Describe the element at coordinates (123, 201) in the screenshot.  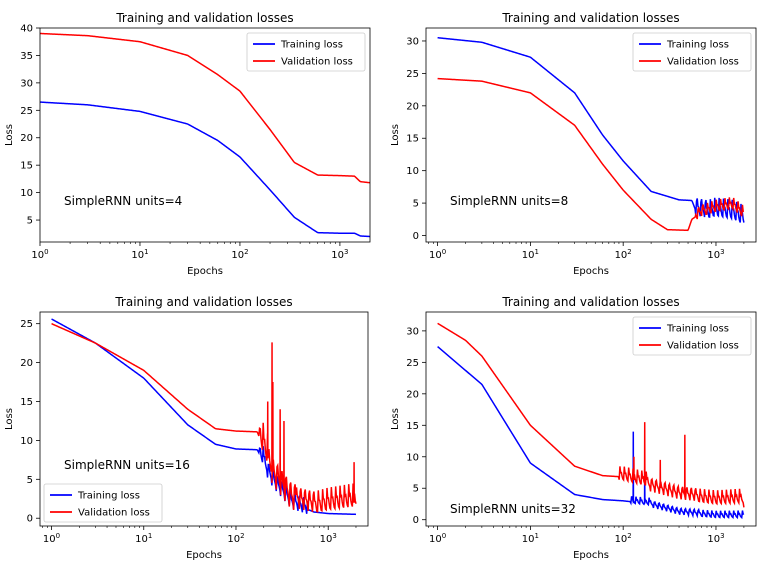
I see `annotation-label: SimpleRNN units=4` at that location.